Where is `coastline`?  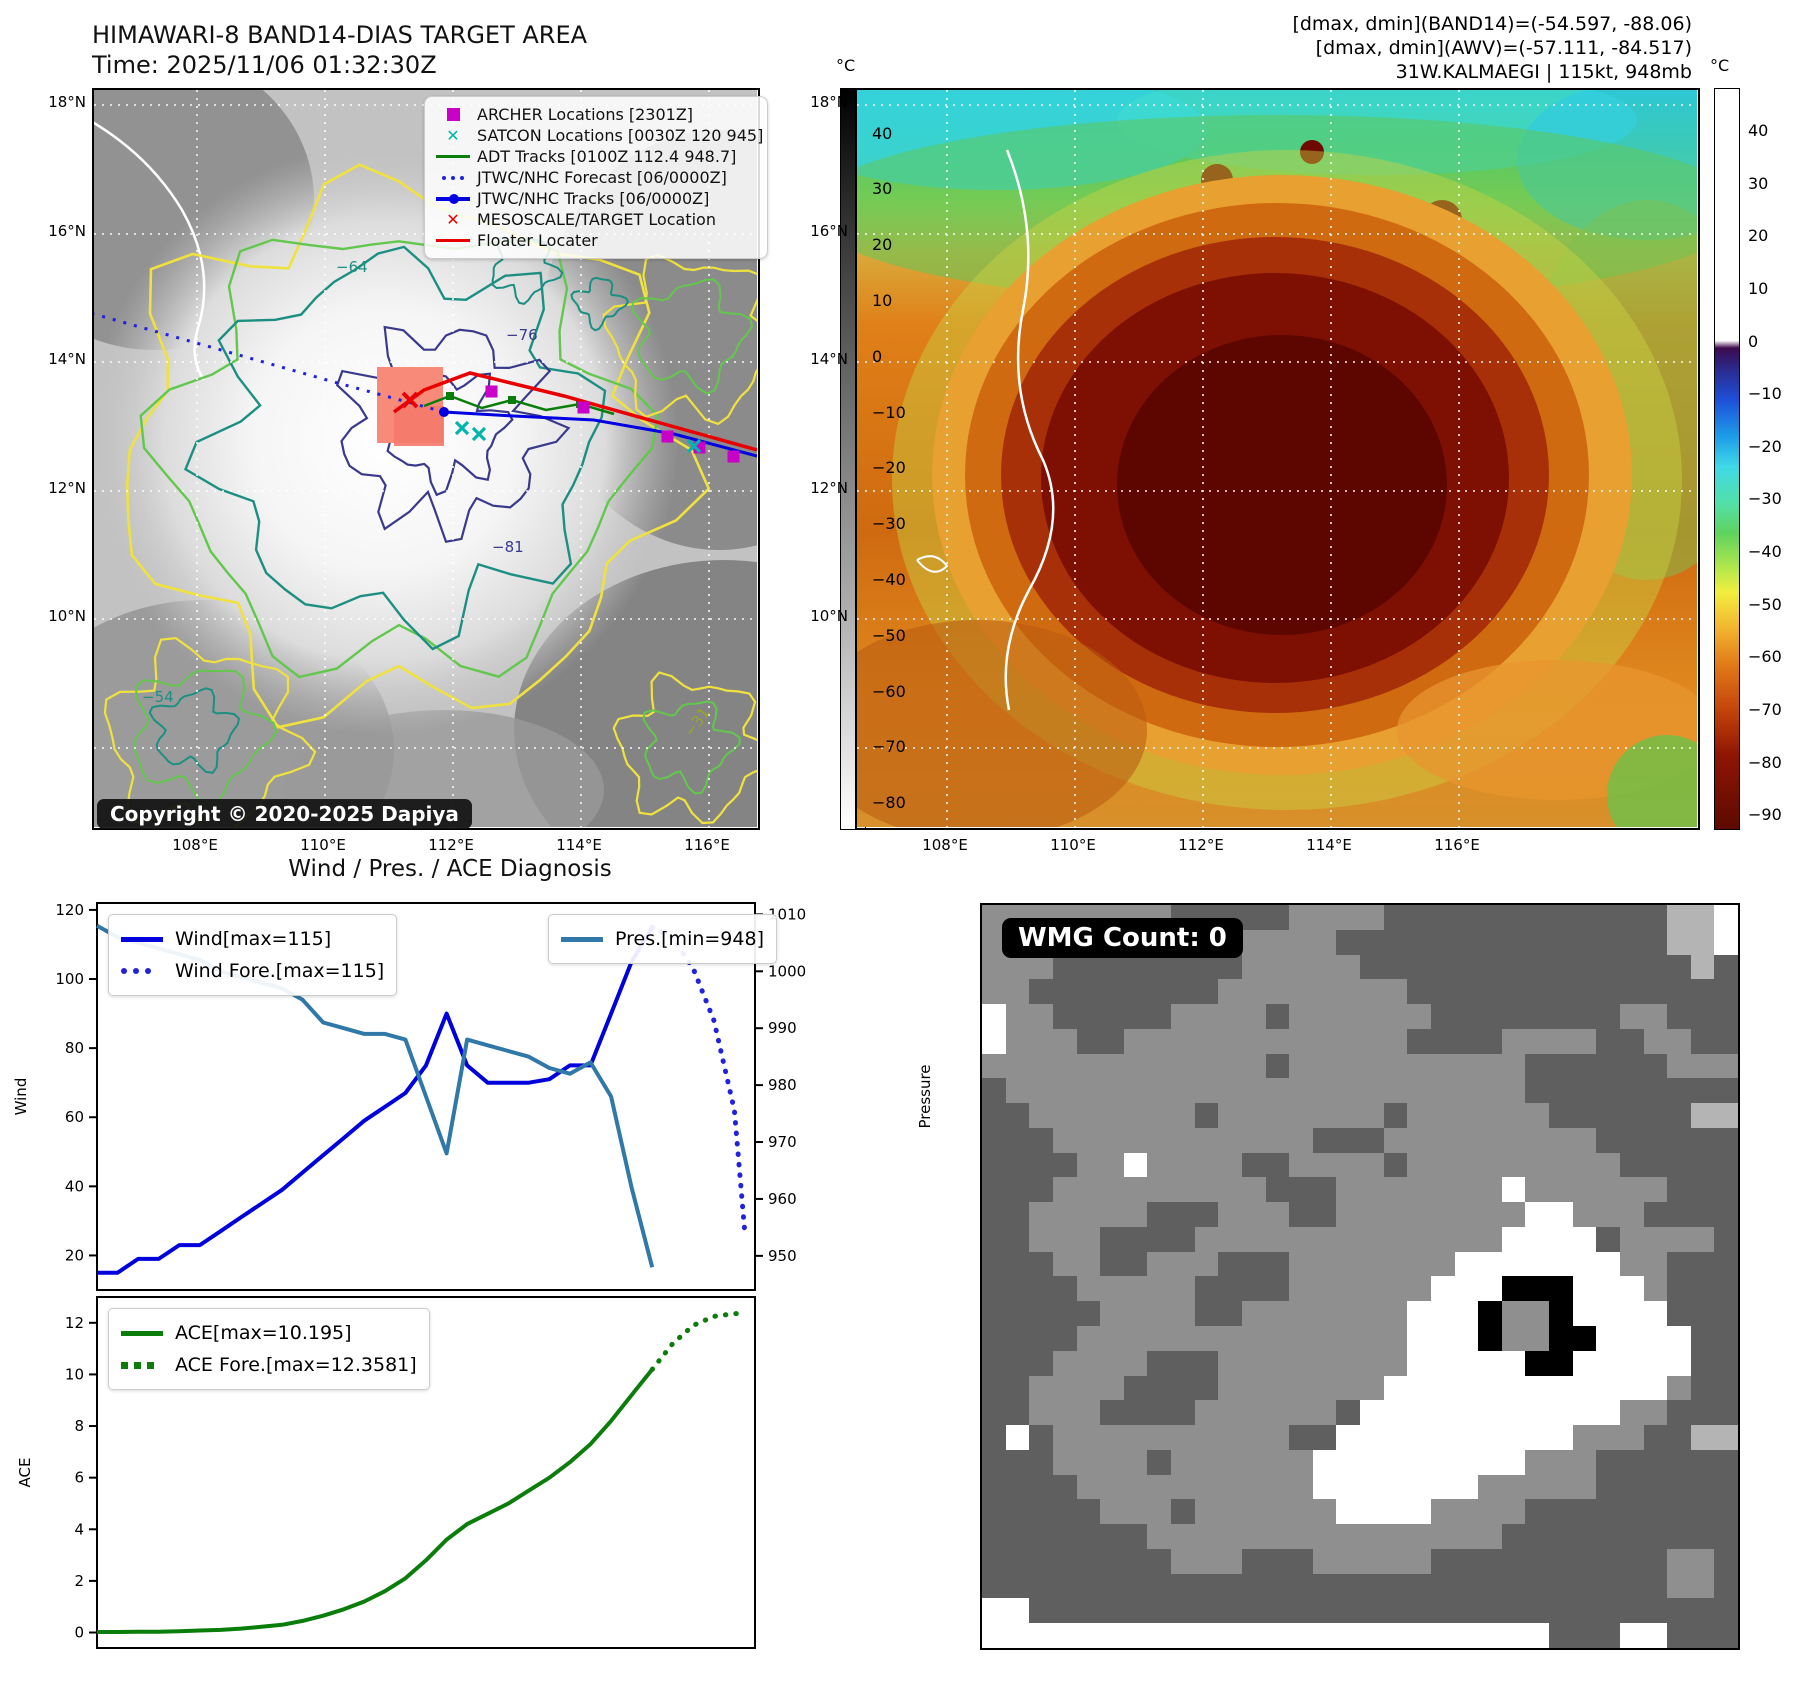
coastline is located at coordinates (1029, 430).